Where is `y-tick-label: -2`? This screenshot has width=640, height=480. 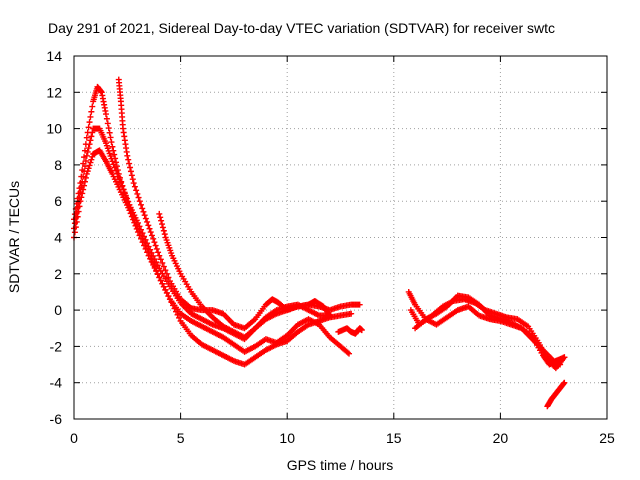
y-tick-label: -2 is located at coordinates (56, 346).